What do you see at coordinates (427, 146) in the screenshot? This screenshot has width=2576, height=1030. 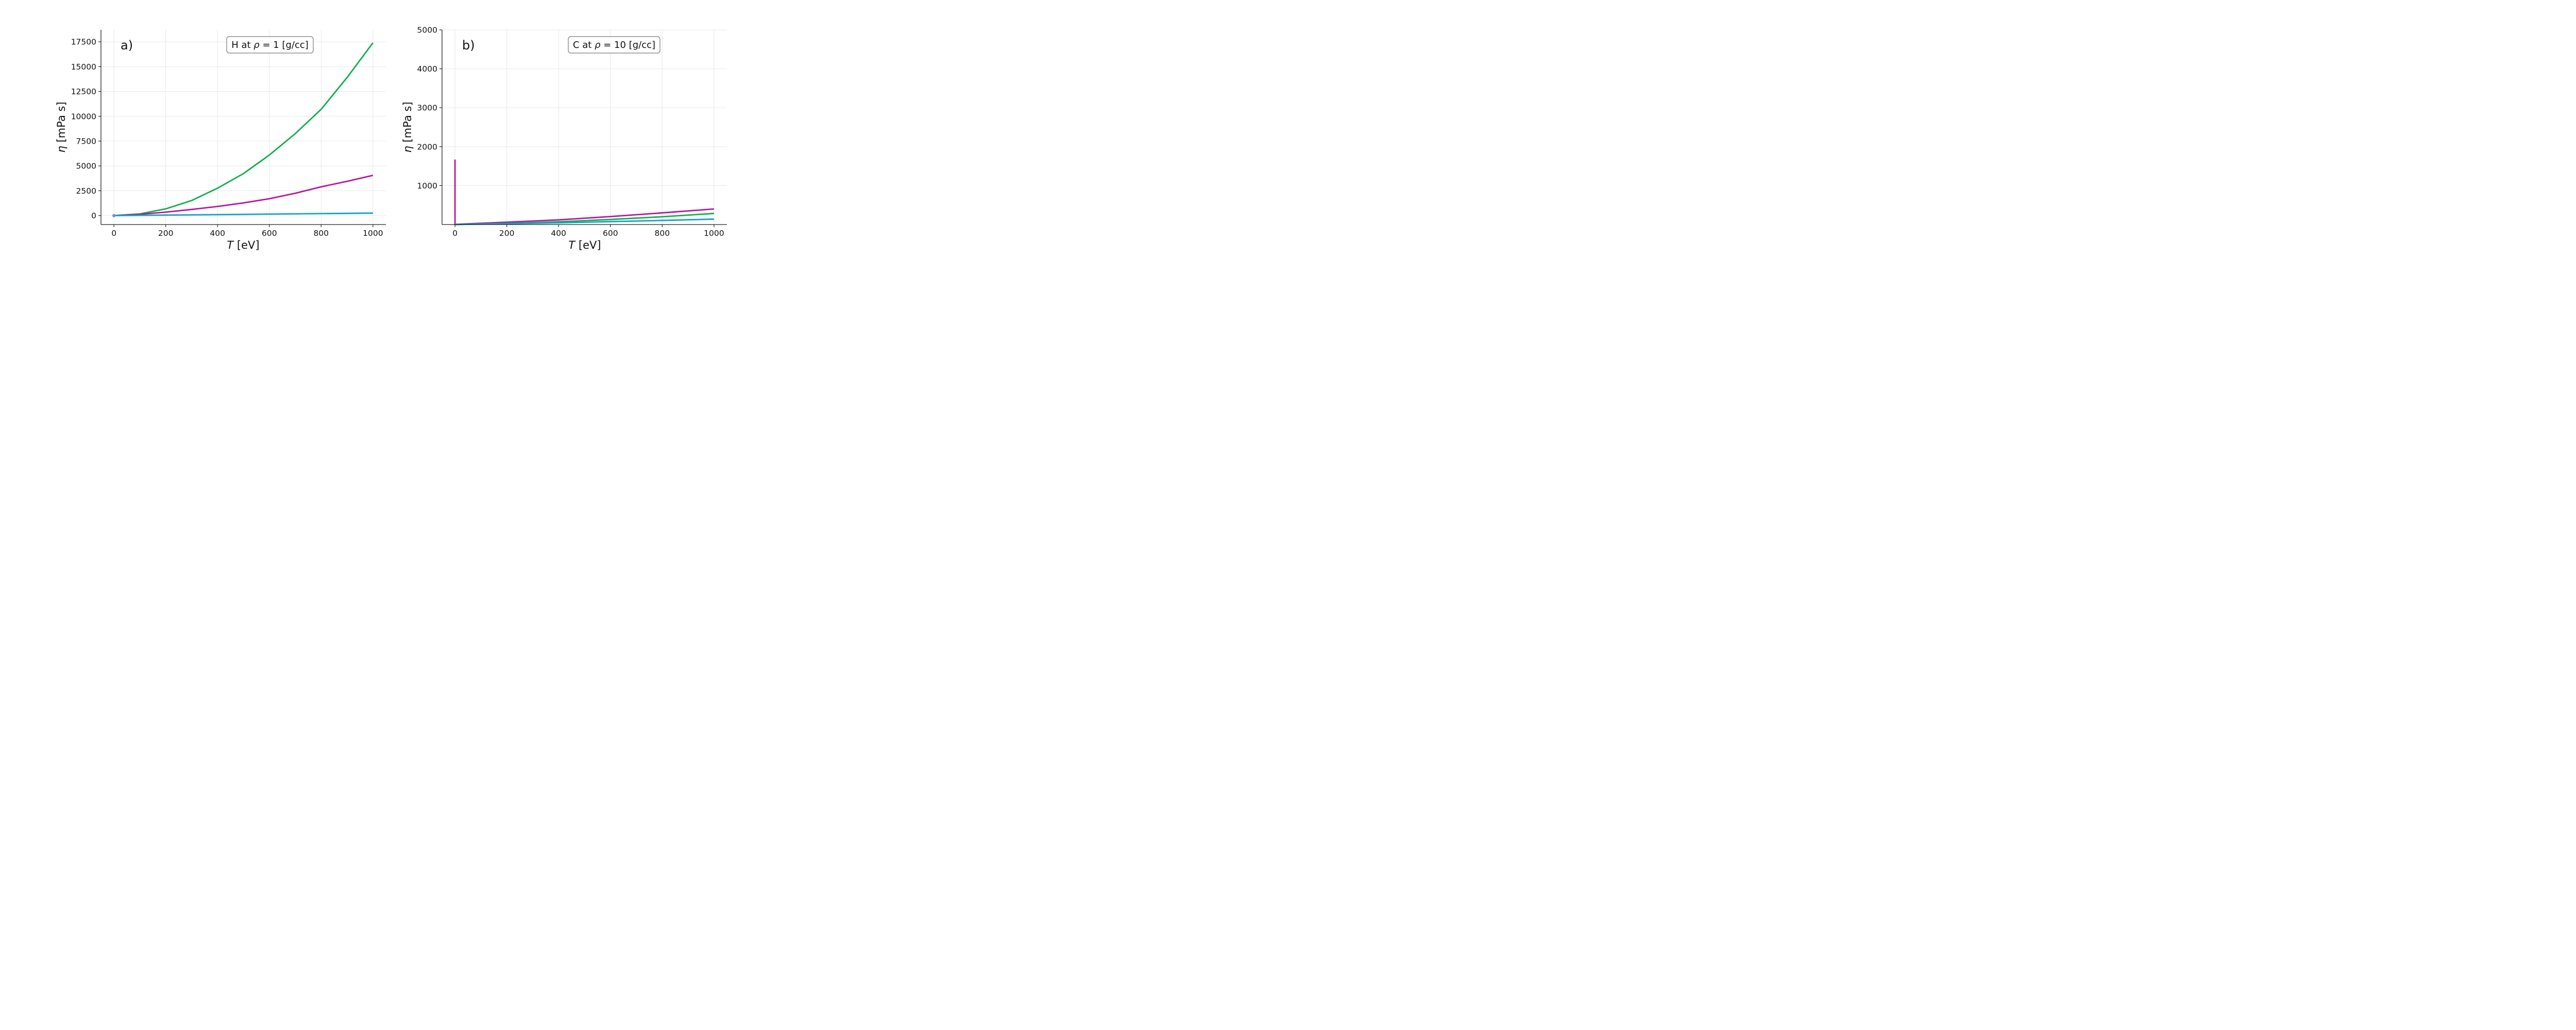 I see `y-tick-label: 2000` at bounding box center [427, 146].